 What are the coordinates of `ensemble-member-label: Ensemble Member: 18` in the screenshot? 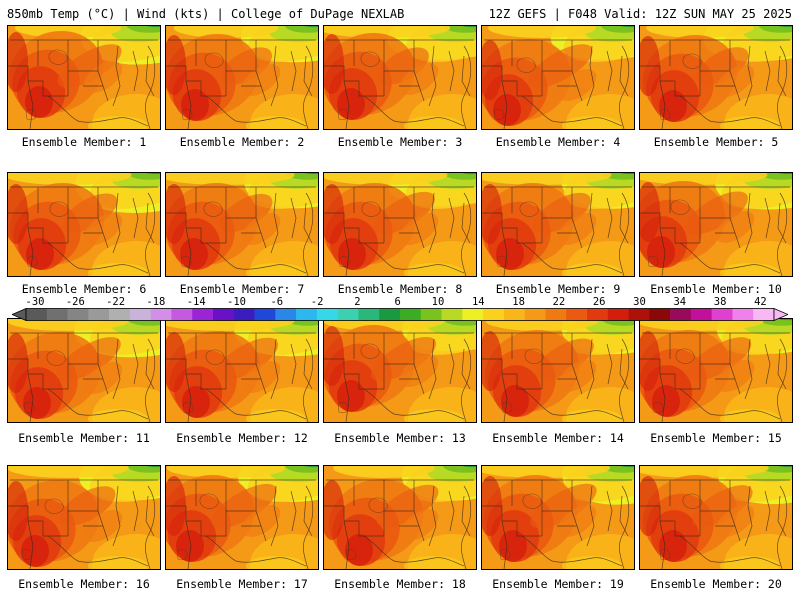 It's located at (400, 584).